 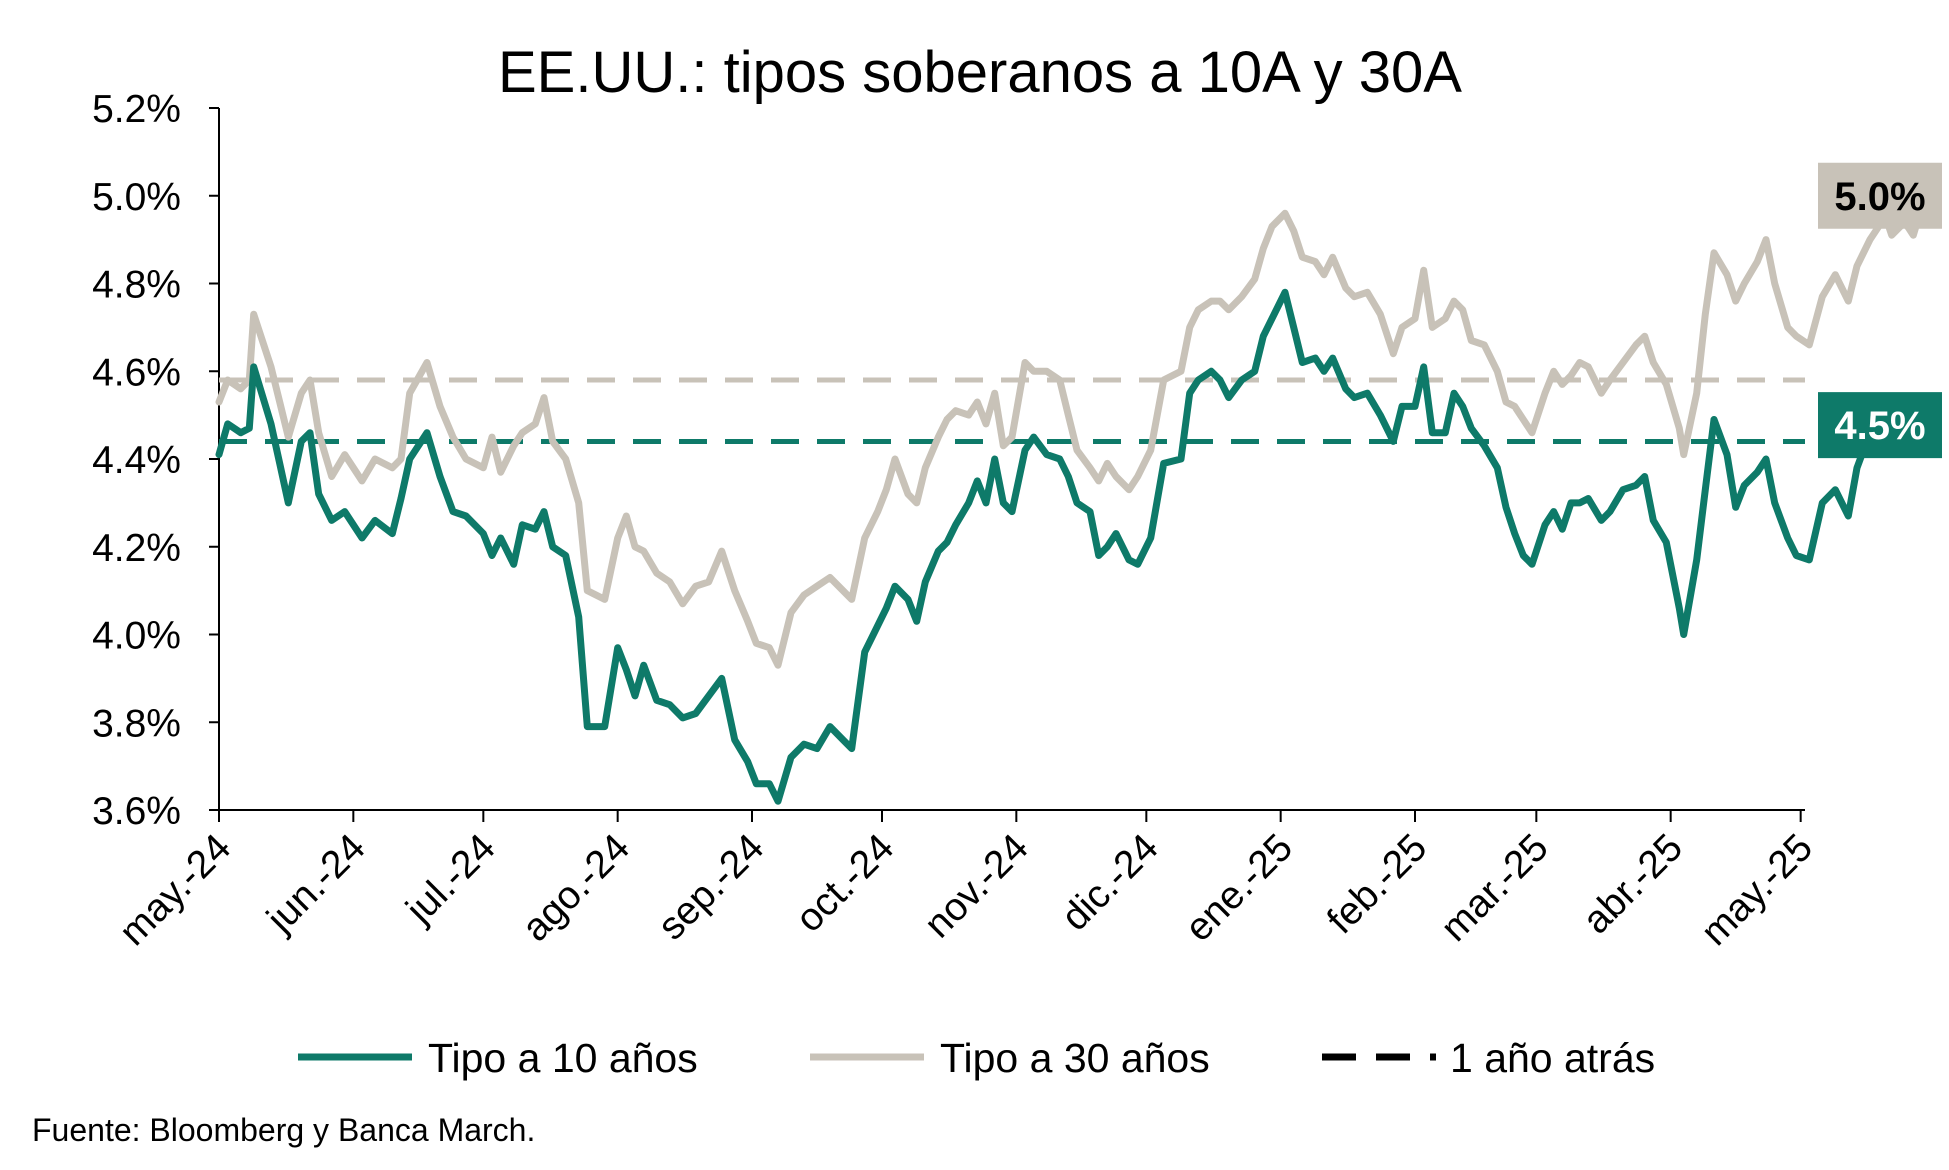 What do you see at coordinates (1377, 884) in the screenshot?
I see `x-tick-label: feb.-25` at bounding box center [1377, 884].